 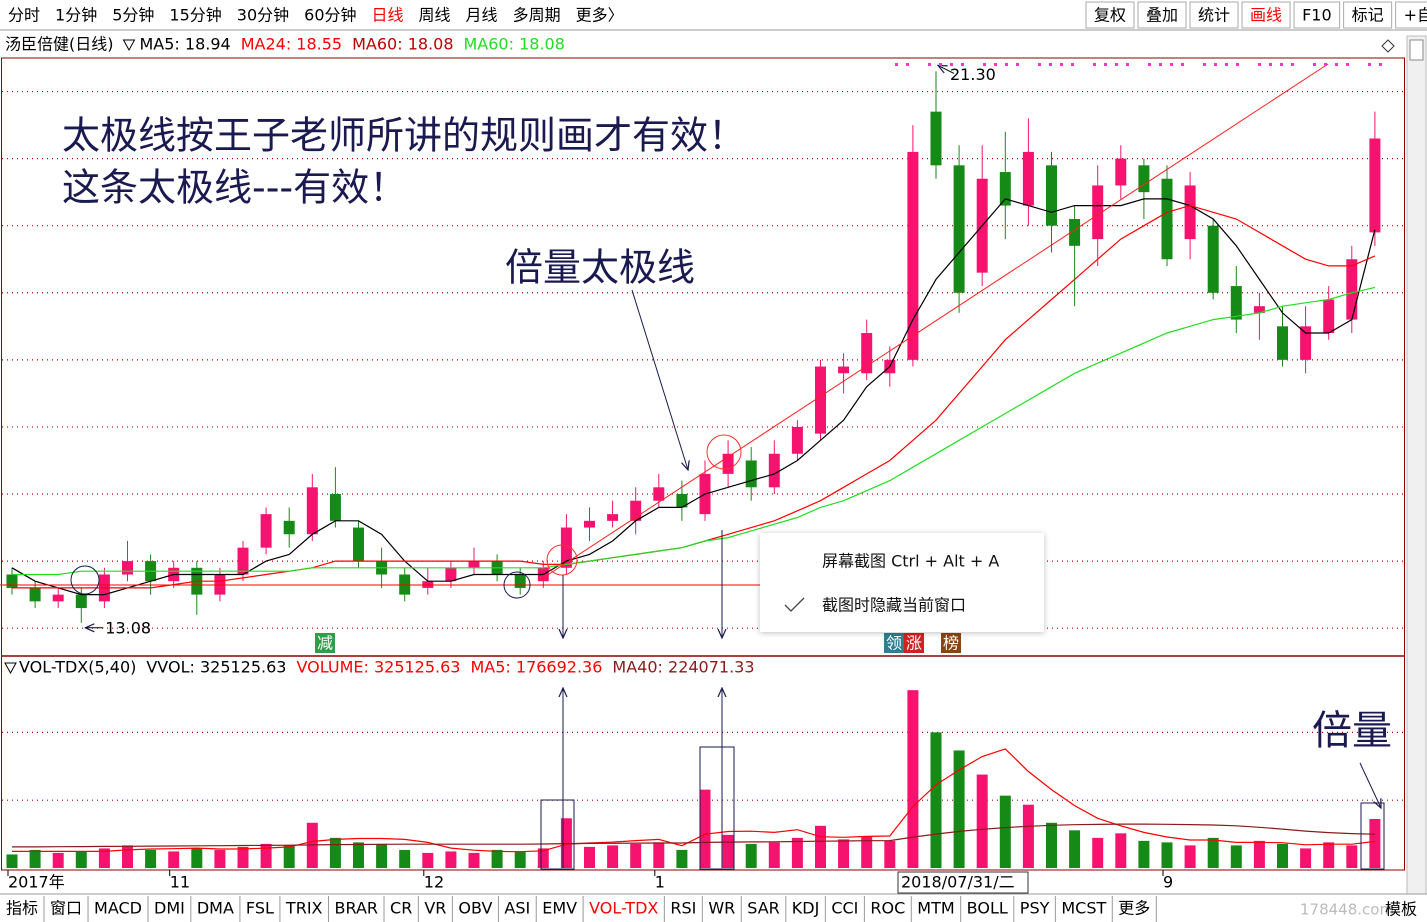 I want to click on tab: RSI, so click(x=683, y=908).